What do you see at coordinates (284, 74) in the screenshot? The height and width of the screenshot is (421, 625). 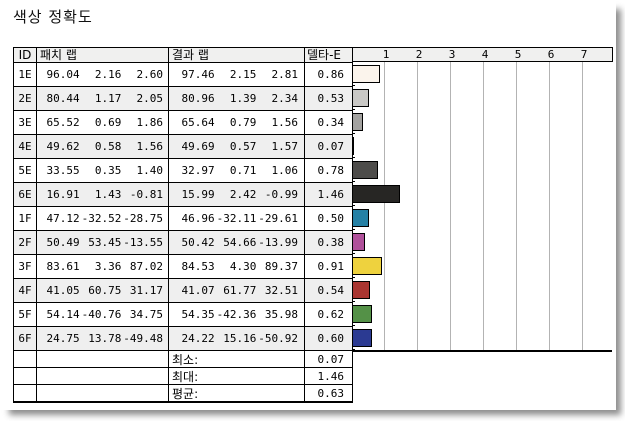 I see `result-b: 2.81` at bounding box center [284, 74].